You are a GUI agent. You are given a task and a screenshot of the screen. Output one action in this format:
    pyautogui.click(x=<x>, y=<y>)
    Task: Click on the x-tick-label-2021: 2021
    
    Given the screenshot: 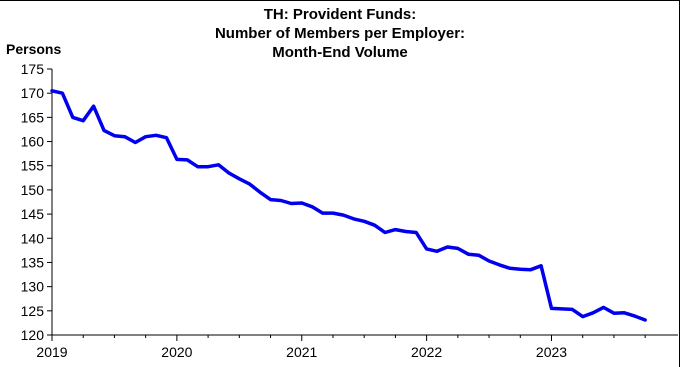 What is the action you would take?
    pyautogui.click(x=301, y=352)
    